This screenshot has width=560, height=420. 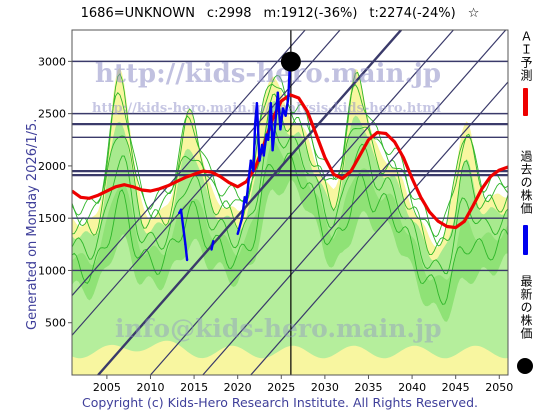 I want to click on latest-price-dot, so click(x=290, y=61).